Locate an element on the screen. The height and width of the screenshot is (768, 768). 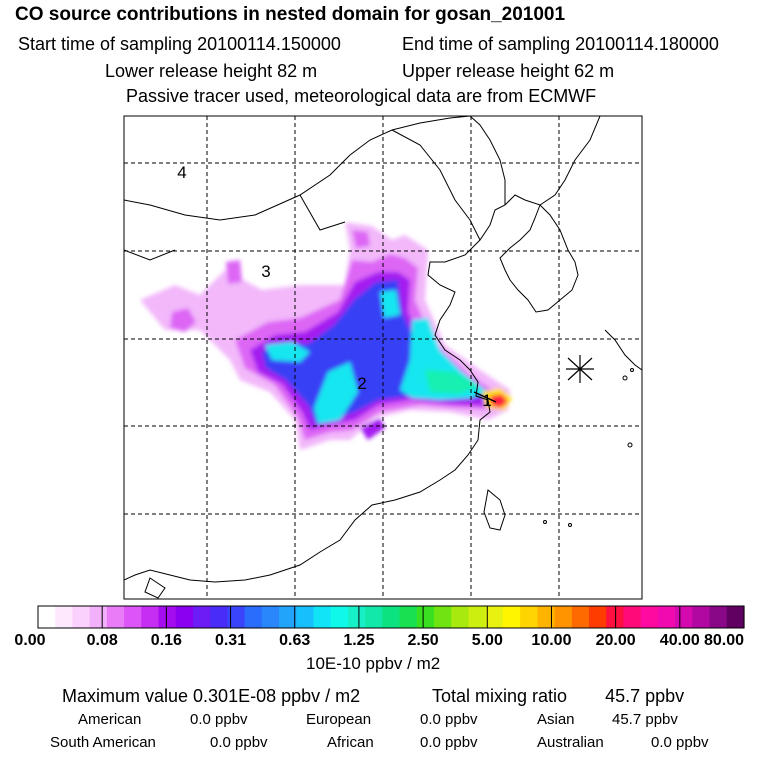
australian-value: 0.0 ppbv is located at coordinates (680, 742).